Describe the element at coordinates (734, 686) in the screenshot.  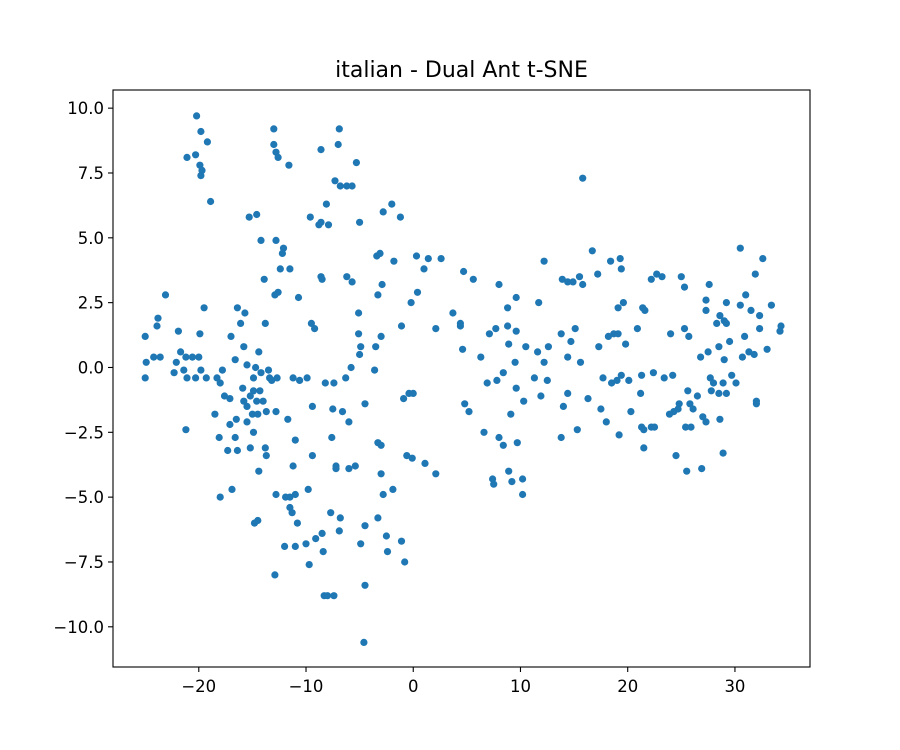
I see `x-tick-label: 30` at that location.